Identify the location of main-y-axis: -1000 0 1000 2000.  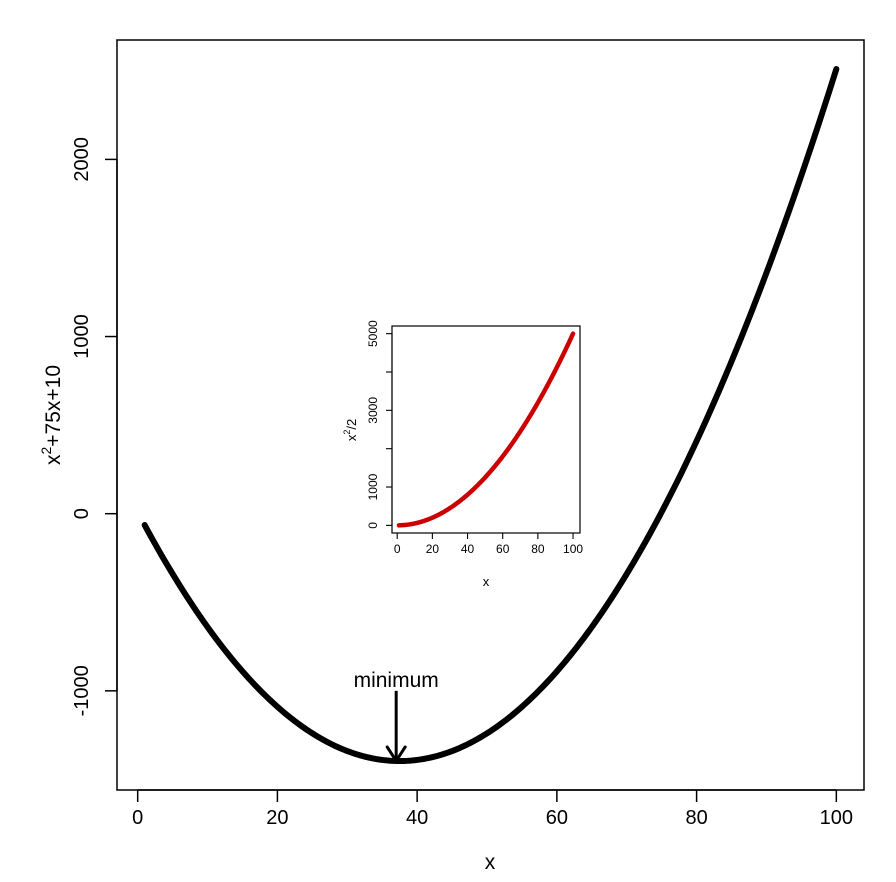
(94, 426).